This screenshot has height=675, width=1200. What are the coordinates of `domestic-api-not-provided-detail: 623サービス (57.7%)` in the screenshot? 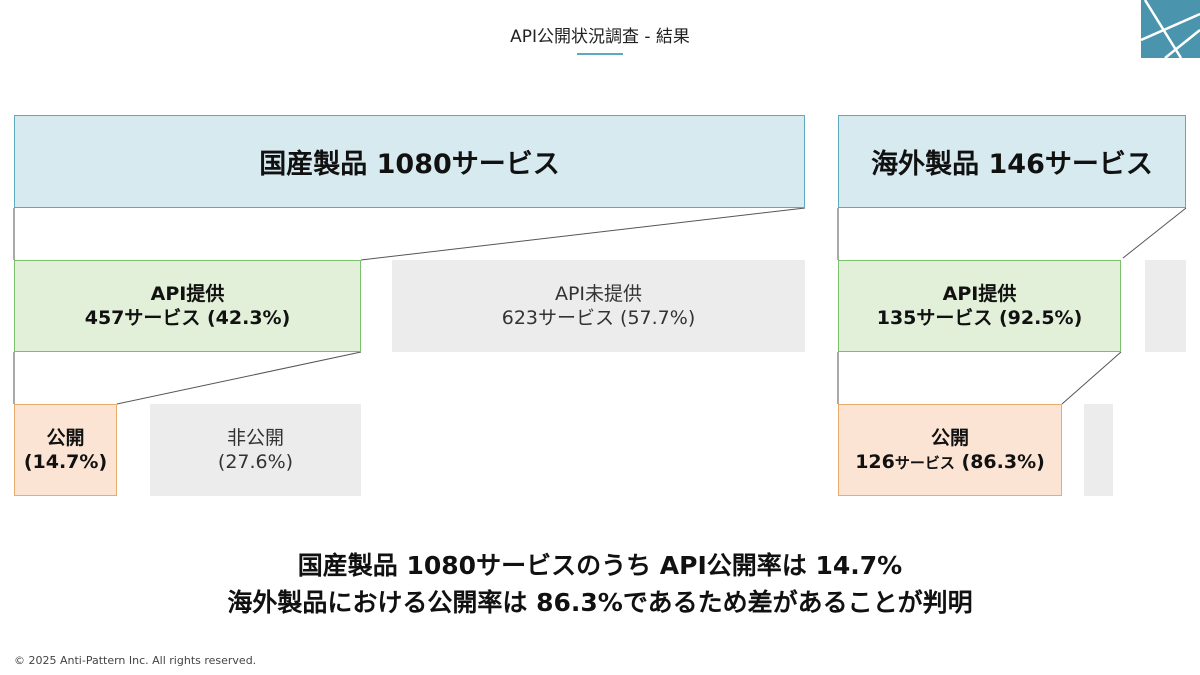 It's located at (598, 318).